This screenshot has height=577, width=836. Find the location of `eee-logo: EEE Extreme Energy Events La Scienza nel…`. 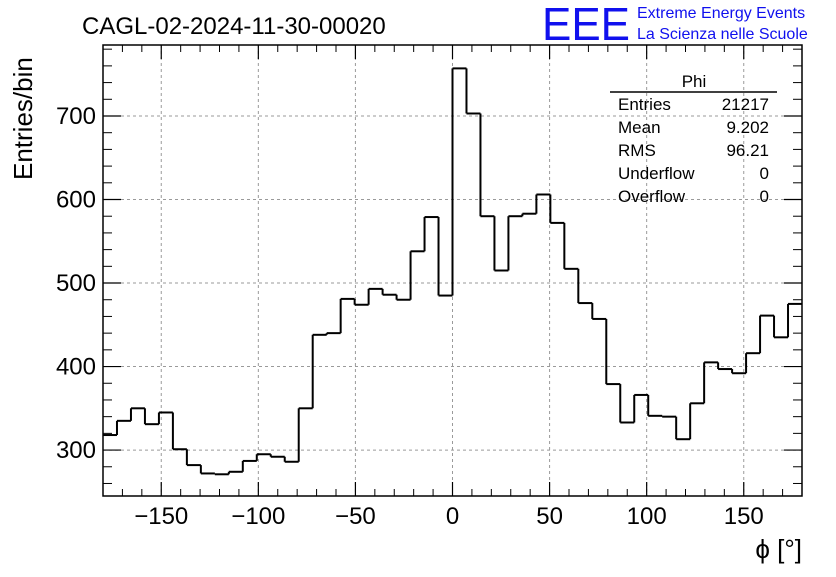

eee-logo: EEE Extreme Energy Events La Scienza nel… is located at coordinates (675, 25).